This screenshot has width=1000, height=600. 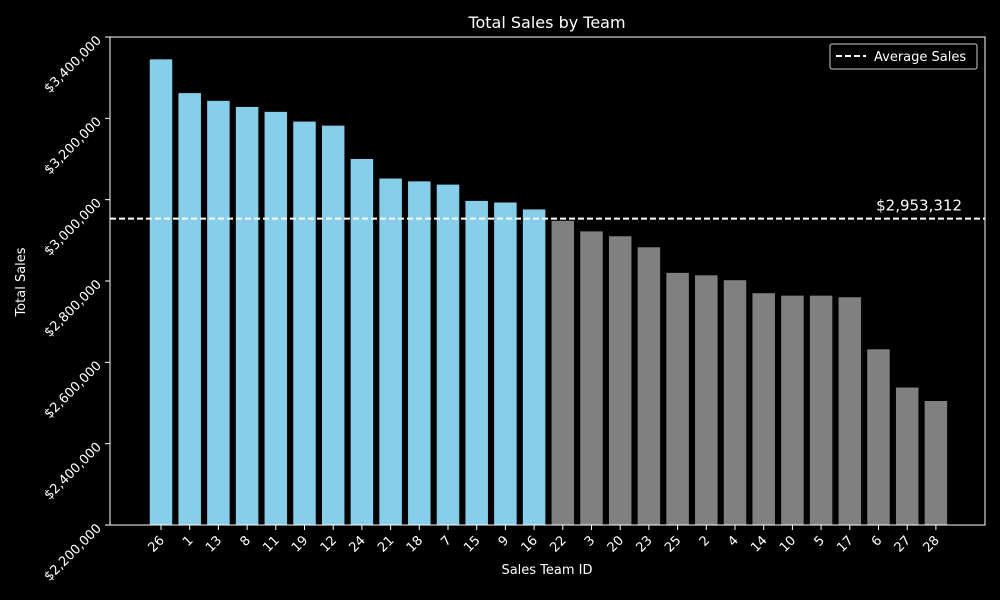 What do you see at coordinates (644, 544) in the screenshot?
I see `x-tick-label: 23` at bounding box center [644, 544].